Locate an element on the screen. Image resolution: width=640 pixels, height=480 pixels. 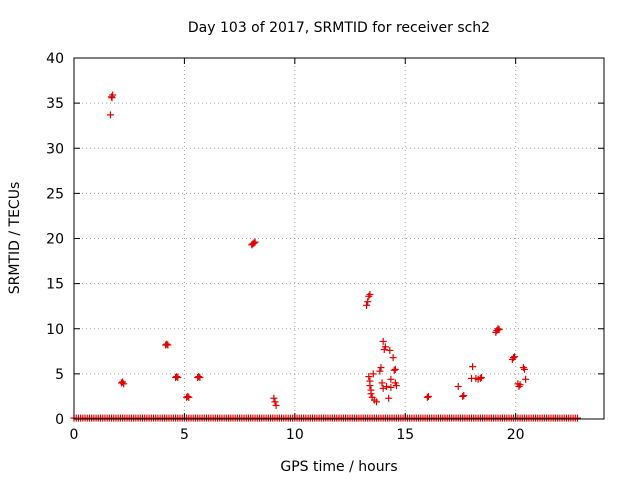
x-tick-label: 10 is located at coordinates (295, 435).